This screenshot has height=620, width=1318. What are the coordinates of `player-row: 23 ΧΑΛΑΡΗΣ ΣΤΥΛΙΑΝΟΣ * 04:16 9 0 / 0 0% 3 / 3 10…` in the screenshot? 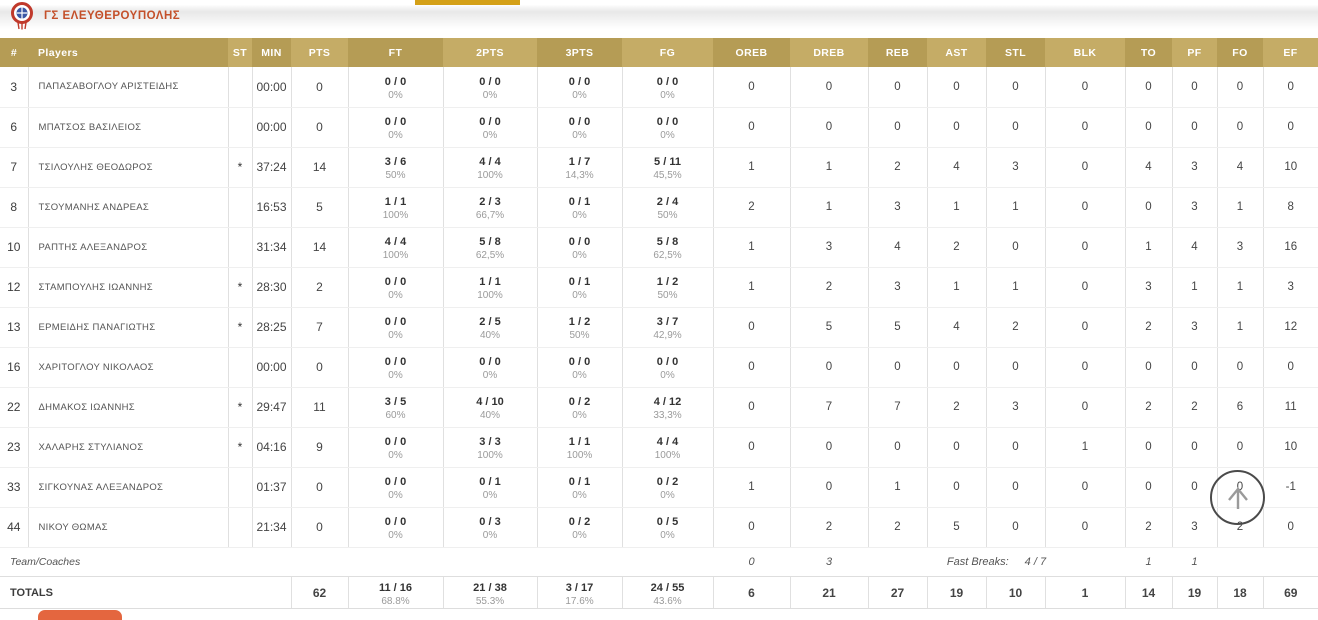 It's located at (659, 447).